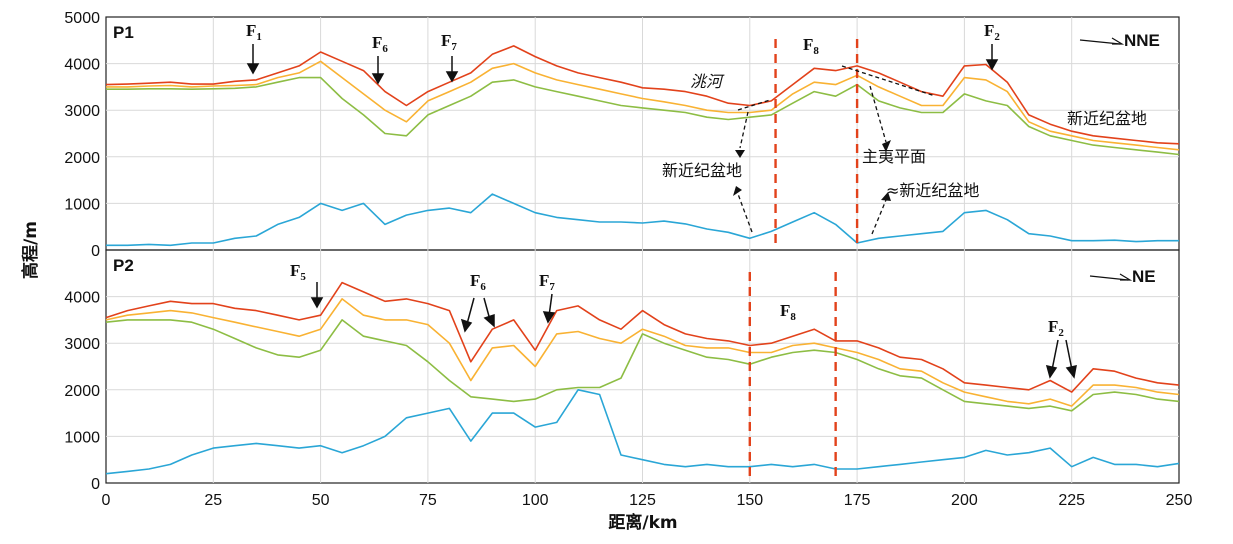 This screenshot has width=1233, height=544. I want to click on fault-label-f1: F1, so click(254, 32).